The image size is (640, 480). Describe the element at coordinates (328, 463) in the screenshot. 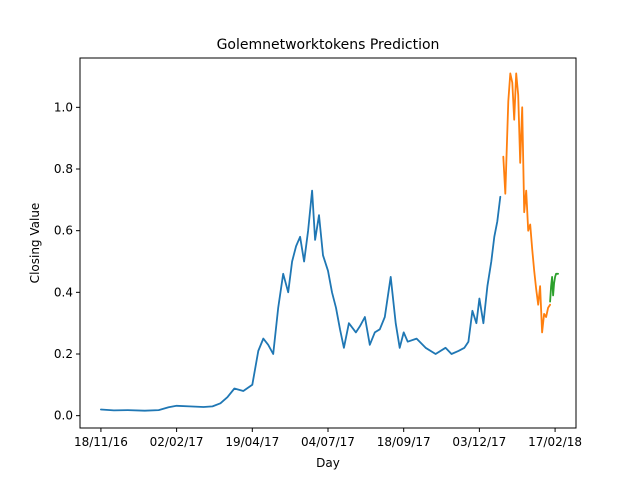

I see `x-axis-label: Day` at that location.